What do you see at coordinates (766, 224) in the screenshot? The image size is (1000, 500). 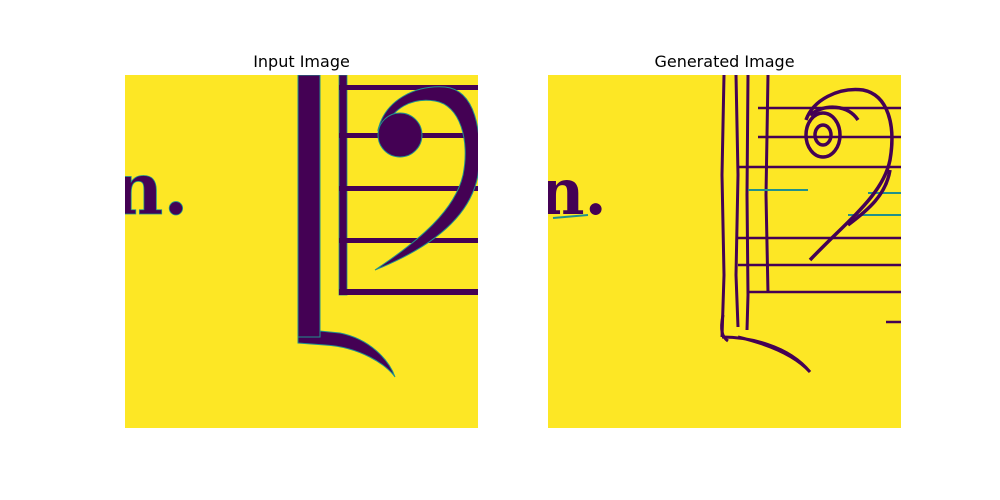 I see `generated-bracket-outline` at bounding box center [766, 224].